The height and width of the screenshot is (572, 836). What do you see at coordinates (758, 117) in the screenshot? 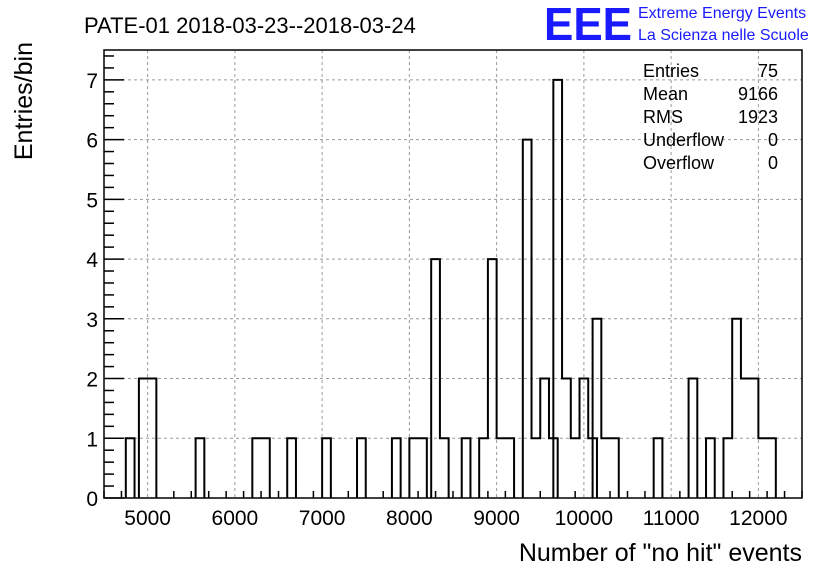
I see `stats-value: 1923` at bounding box center [758, 117].